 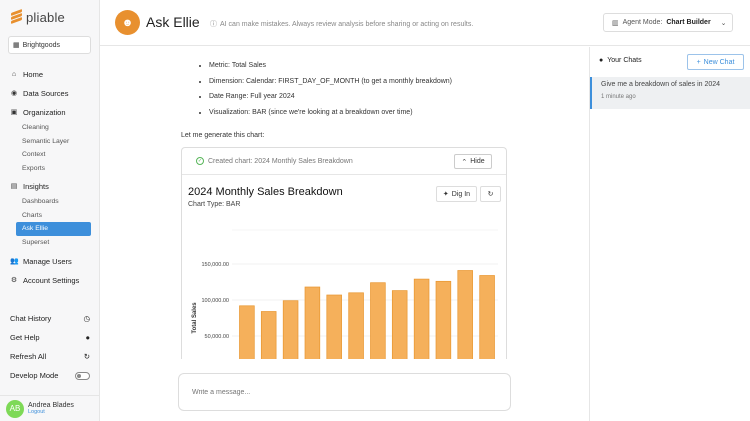 What do you see at coordinates (213, 24) in the screenshot?
I see `info-icon: ⓘ` at bounding box center [213, 24].